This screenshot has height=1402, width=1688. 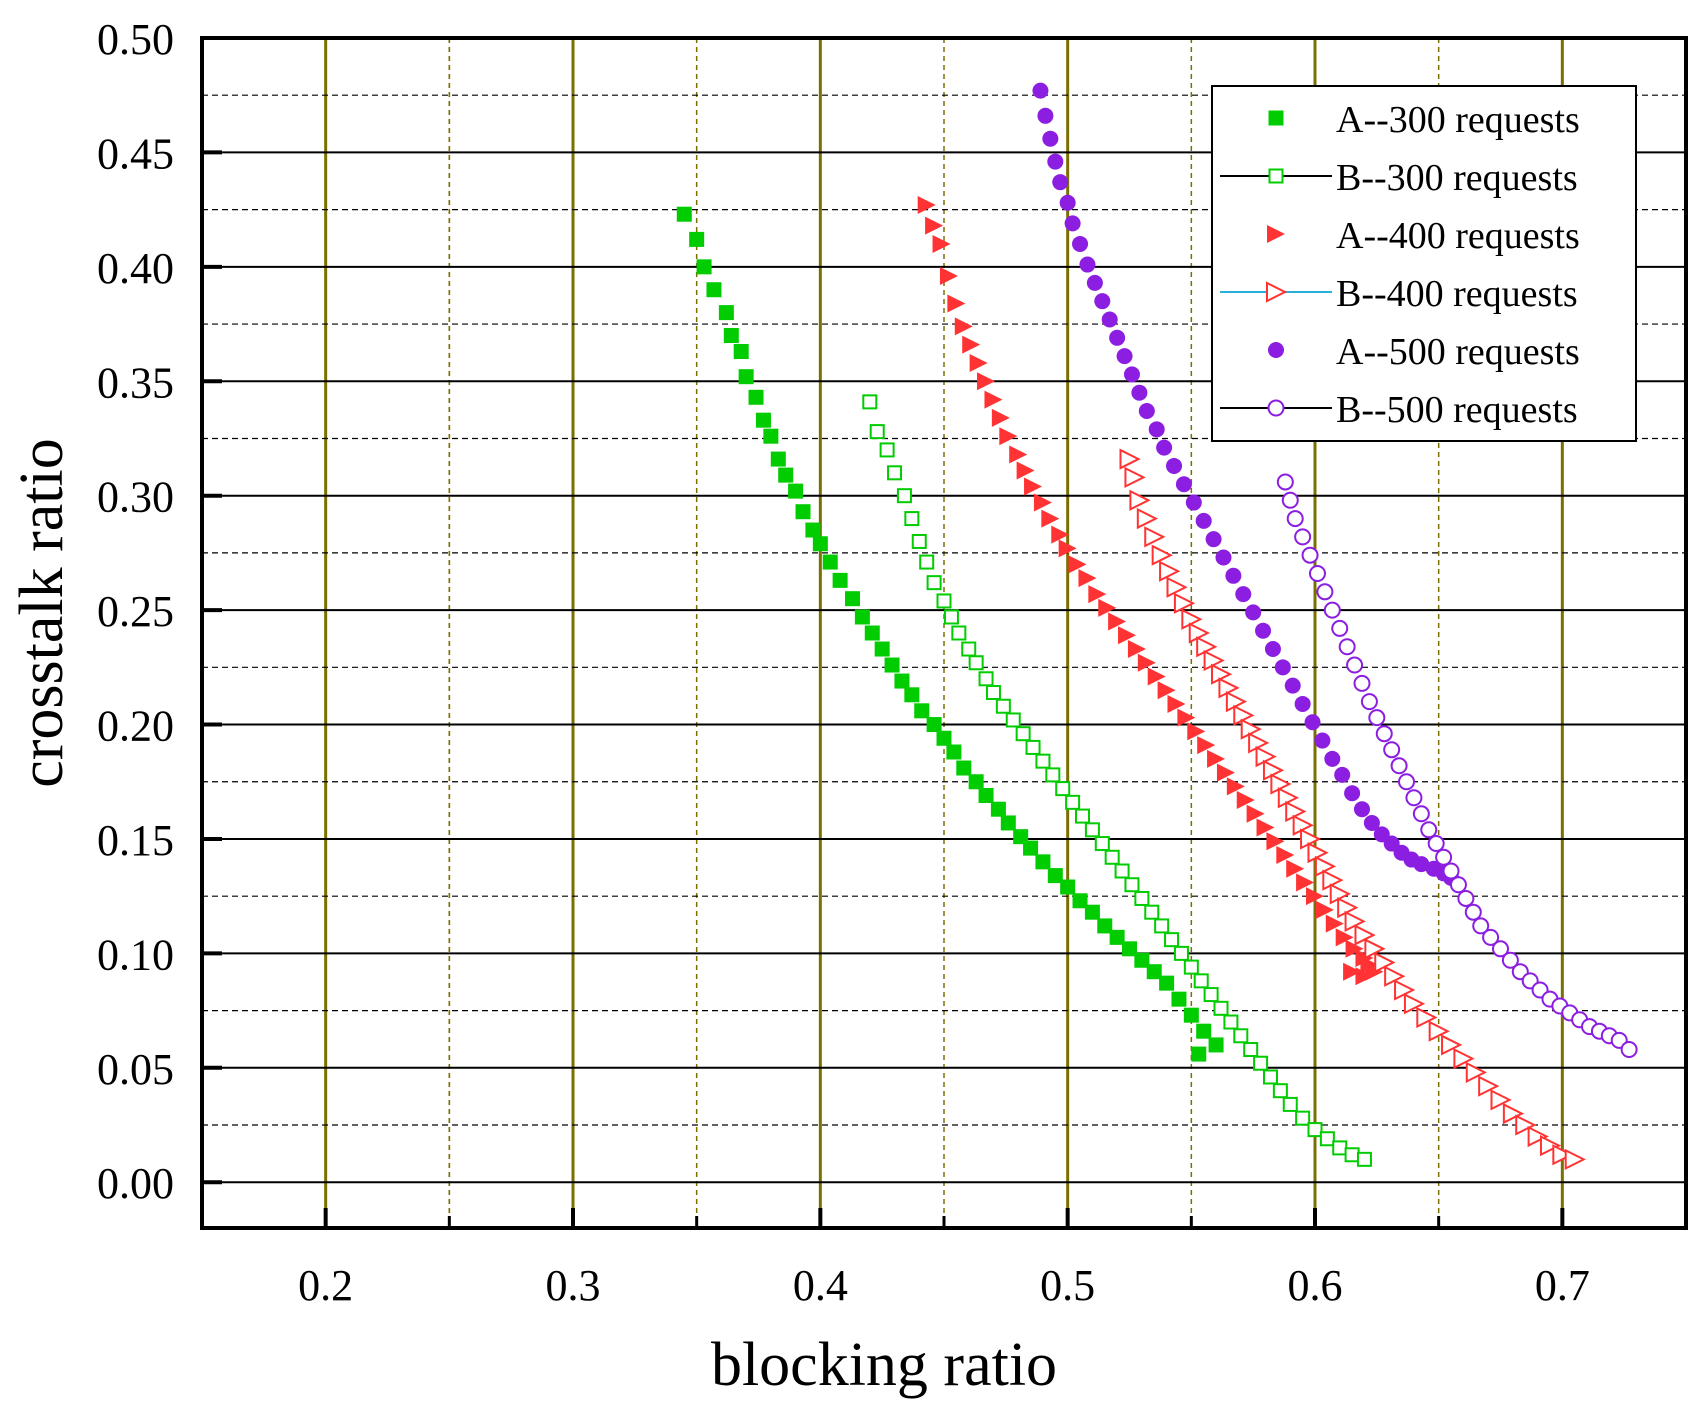 What do you see at coordinates (1458, 236) in the screenshot?
I see `legend-label: A--400 requests` at bounding box center [1458, 236].